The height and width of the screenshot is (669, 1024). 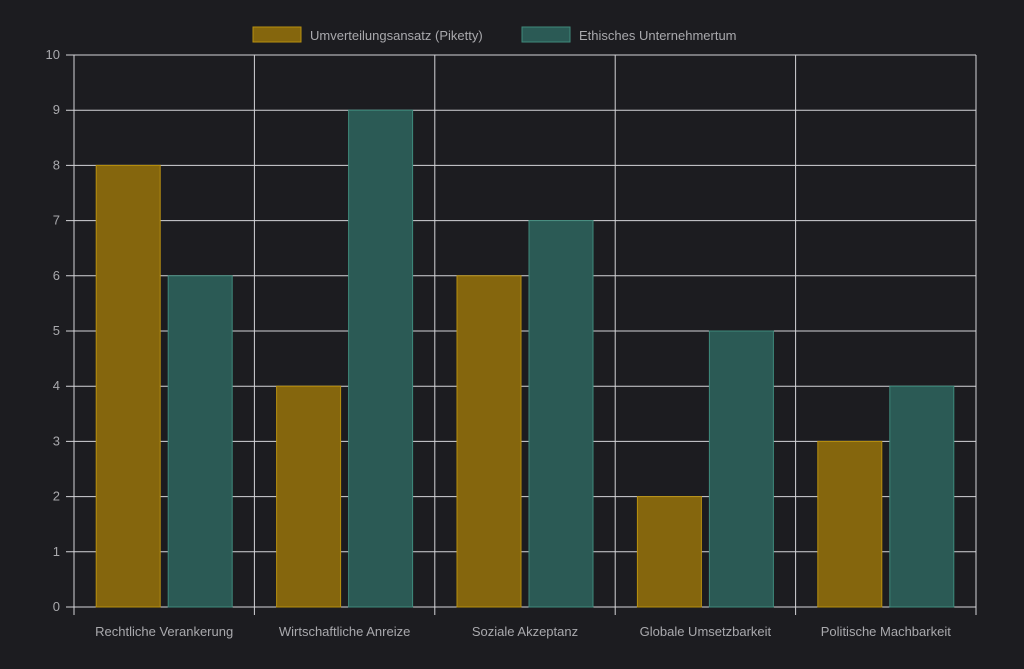 I want to click on y-tick-label: 0, so click(x=56, y=606).